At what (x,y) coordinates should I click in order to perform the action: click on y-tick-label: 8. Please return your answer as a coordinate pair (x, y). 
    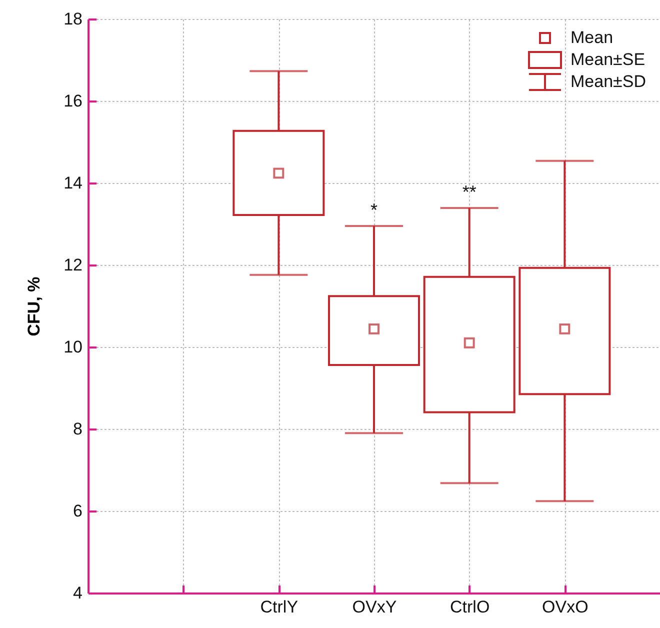
    Looking at the image, I should click on (77, 429).